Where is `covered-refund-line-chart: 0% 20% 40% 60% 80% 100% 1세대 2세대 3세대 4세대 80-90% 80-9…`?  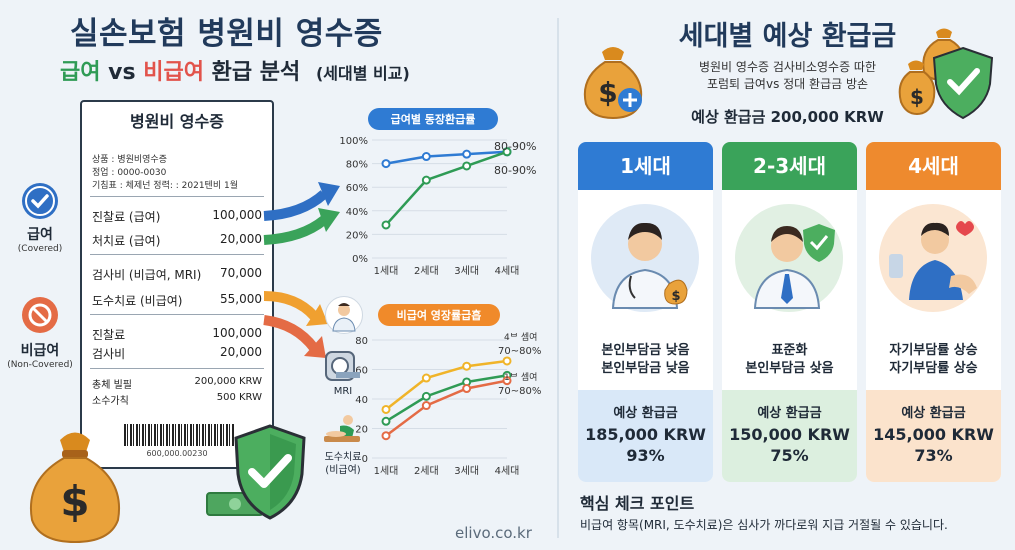
covered-refund-line-chart: 0% 20% 40% 60% 80% 100% 1세대 2세대 3세대 4세대 80-90% 80-9… is located at coordinates (437, 206).